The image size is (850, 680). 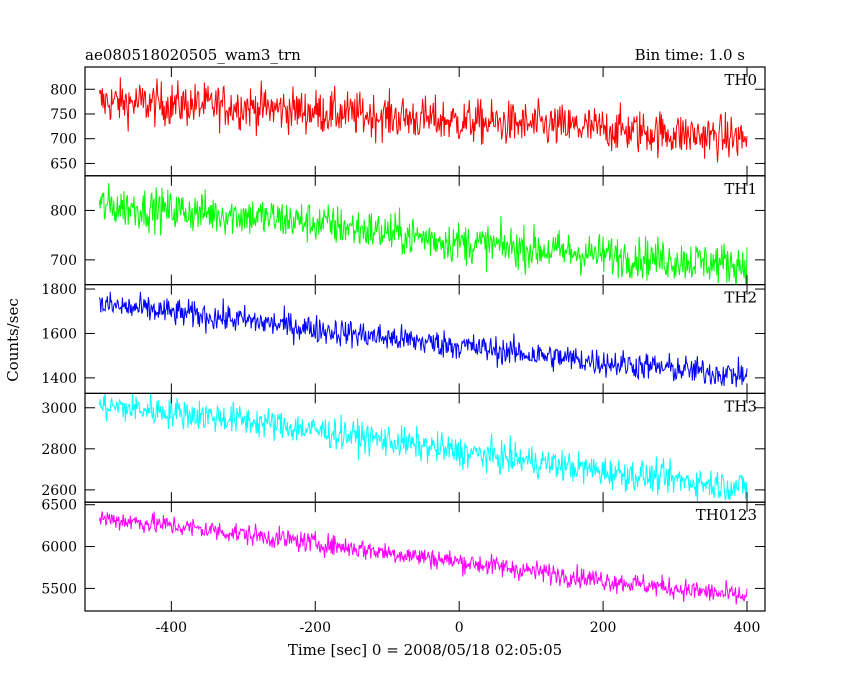 I want to click on x-axis-label: Time [sec] 0 = 2008/05/18 02:05:05, so click(x=425, y=650).